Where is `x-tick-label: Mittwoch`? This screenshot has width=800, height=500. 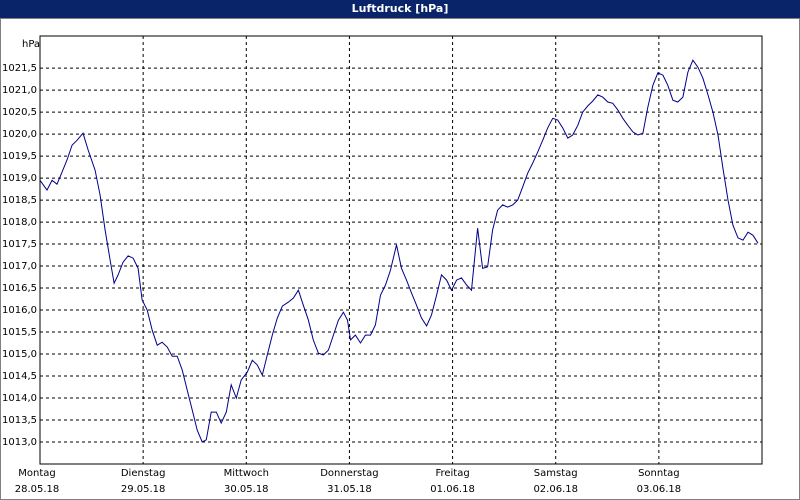 x-tick-label: Mittwoch is located at coordinates (246, 473).